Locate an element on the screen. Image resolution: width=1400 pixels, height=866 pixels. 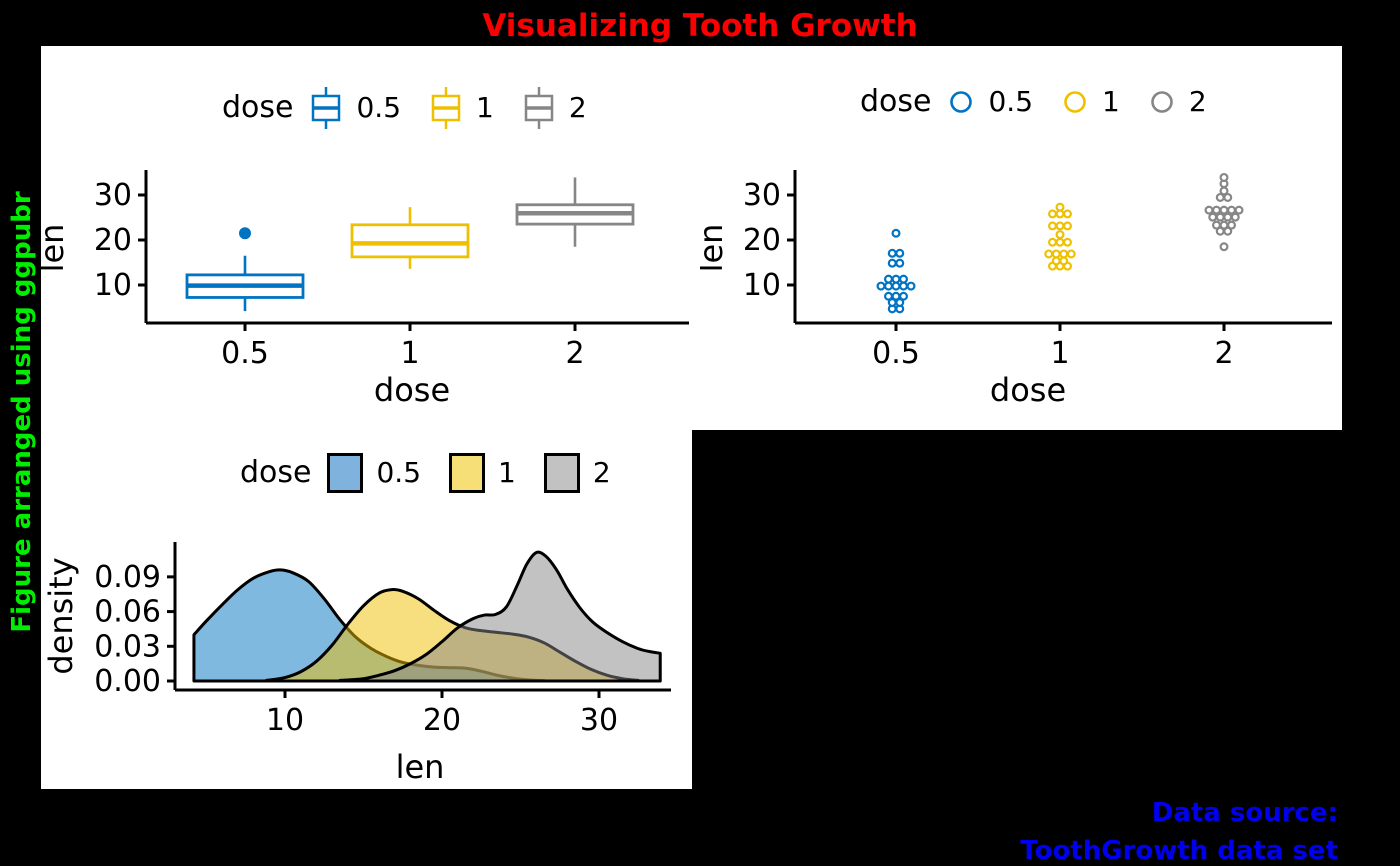
legend-item-dose-1: 1 is located at coordinates (461, 108).